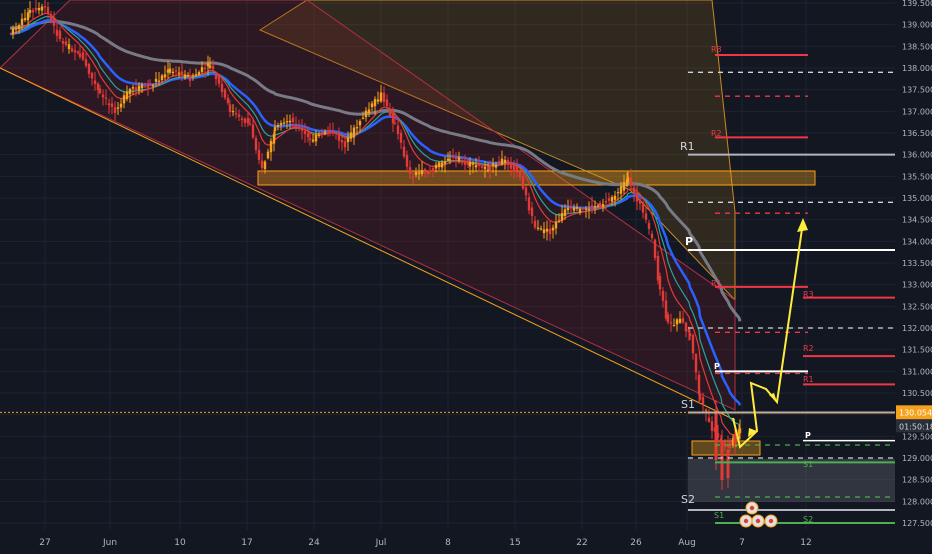 Image resolution: width=932 pixels, height=554 pixels. I want to click on event-icon-dot, so click(752, 508).